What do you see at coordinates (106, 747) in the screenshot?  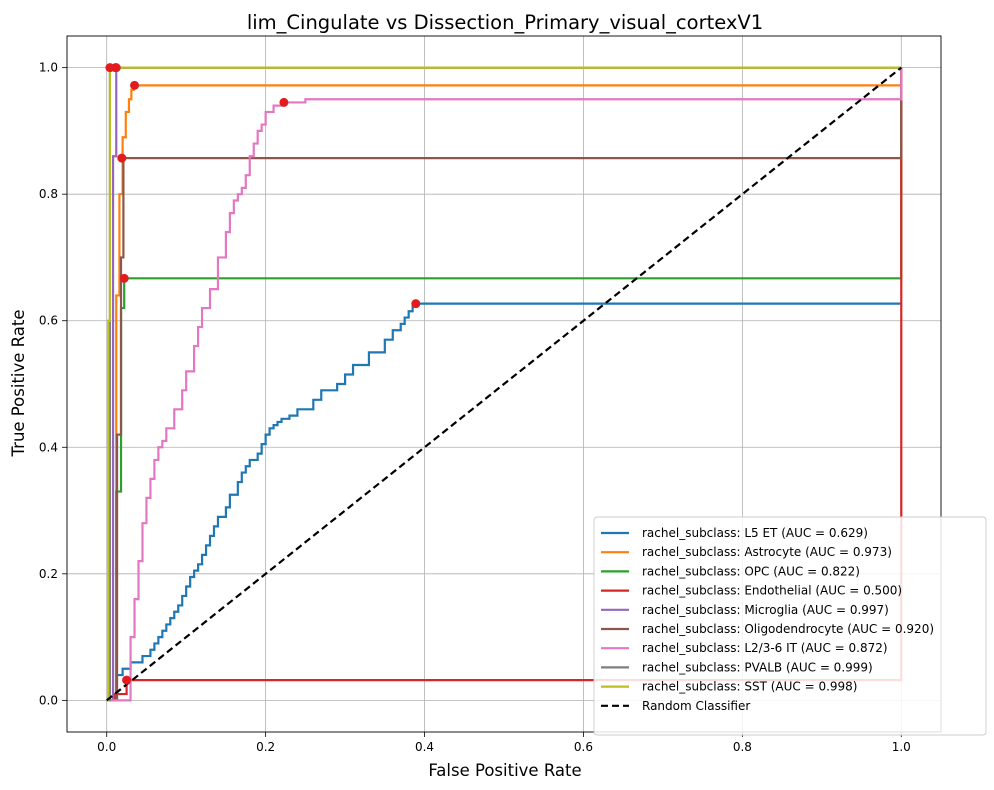 I see `x-tick-label: 0.0` at bounding box center [106, 747].